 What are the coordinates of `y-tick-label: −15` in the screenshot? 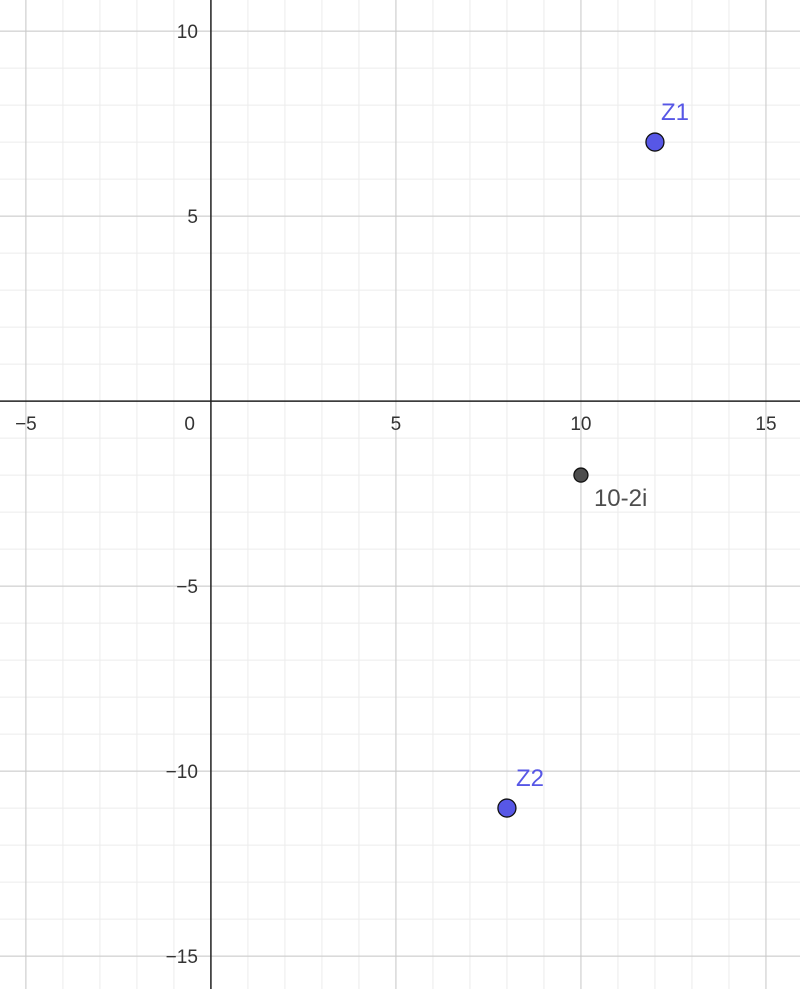 It's located at (182, 957).